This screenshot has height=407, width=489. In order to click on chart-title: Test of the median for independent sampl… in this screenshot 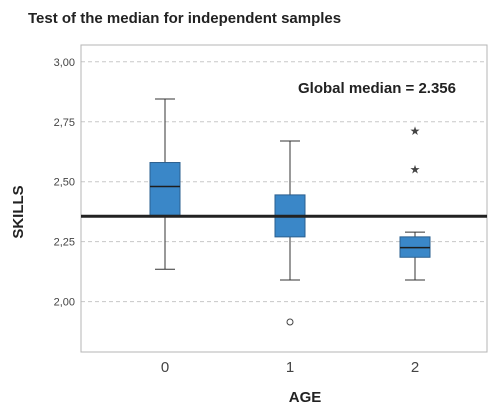, I will do `click(184, 18)`.